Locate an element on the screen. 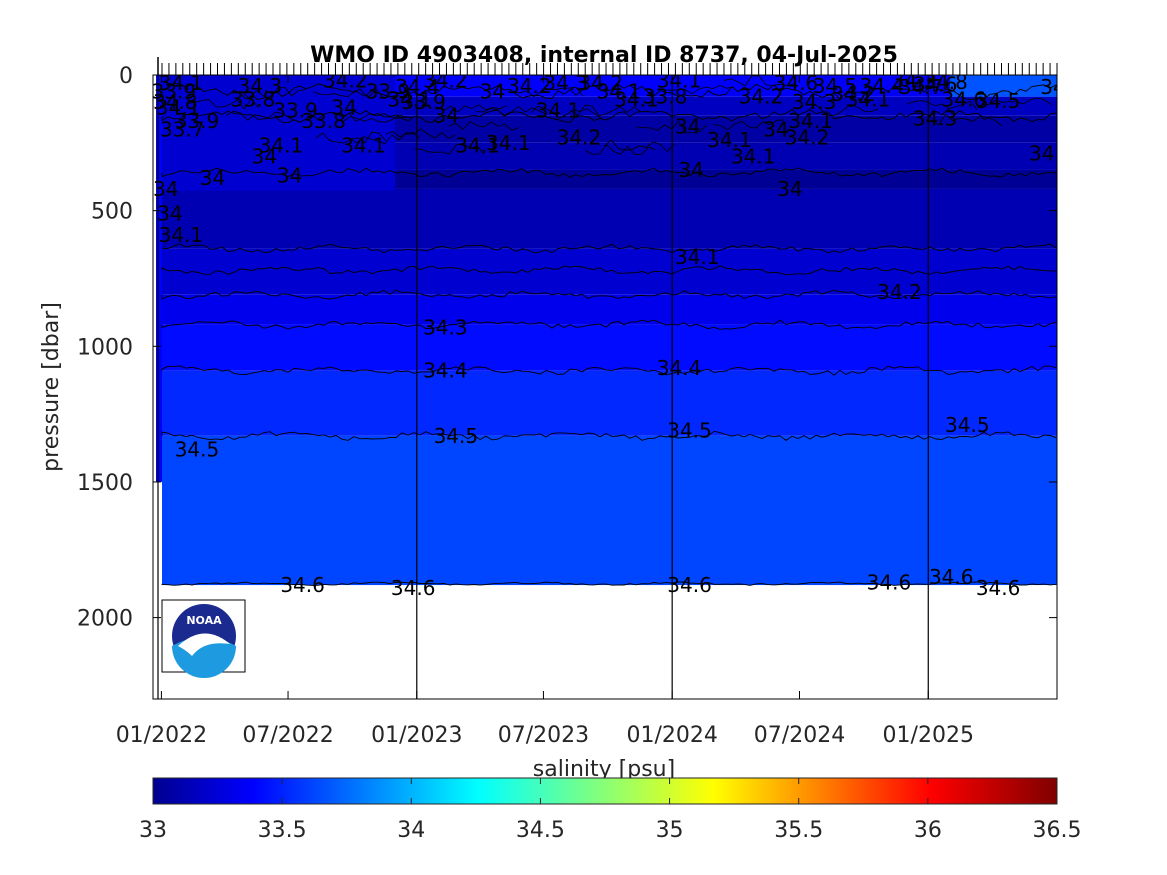 This screenshot has width=1167, height=875. x-tick-label: 07/2024 is located at coordinates (799, 735).